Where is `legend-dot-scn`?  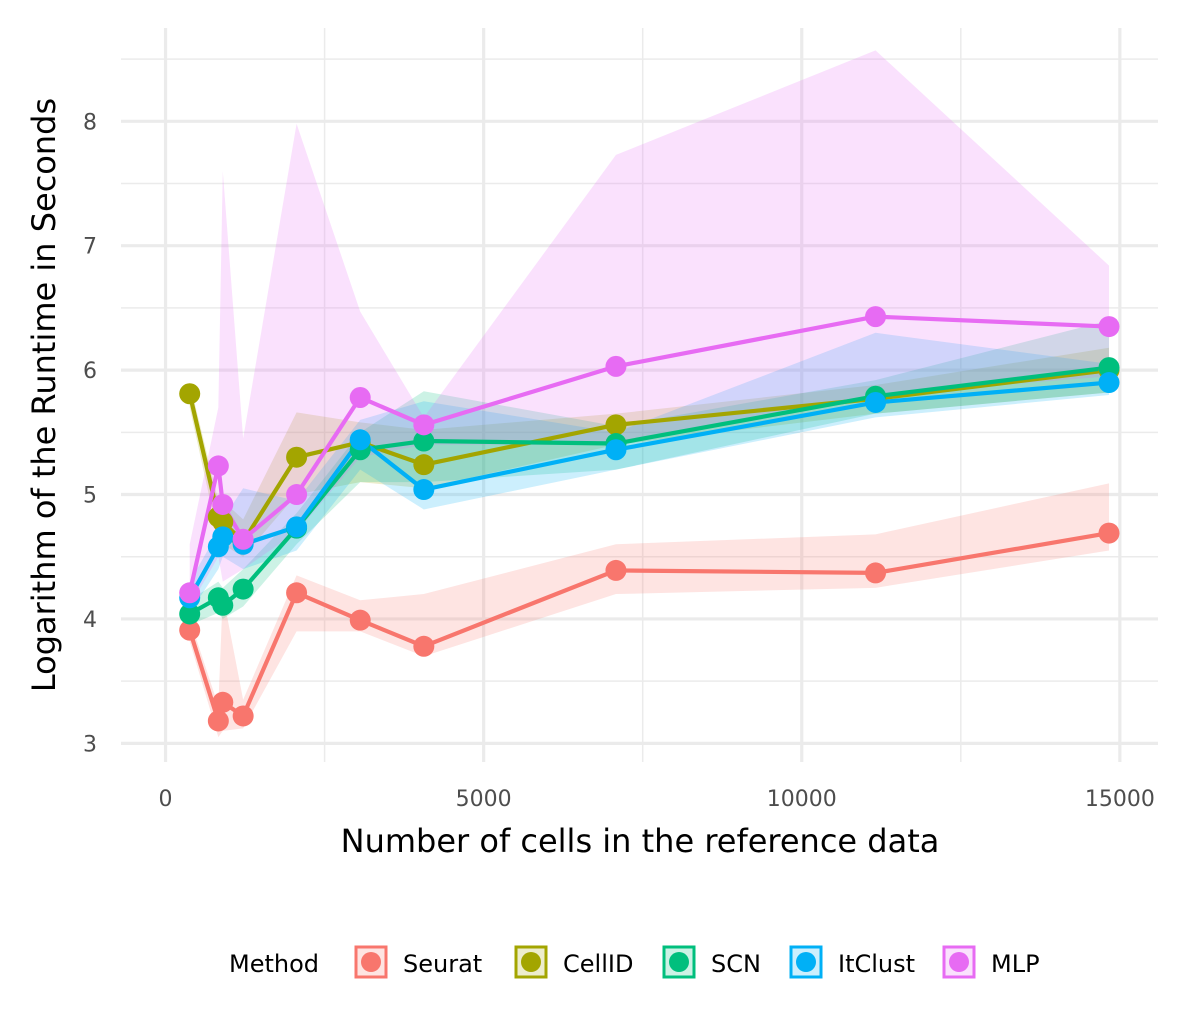
legend-dot-scn is located at coordinates (679, 962).